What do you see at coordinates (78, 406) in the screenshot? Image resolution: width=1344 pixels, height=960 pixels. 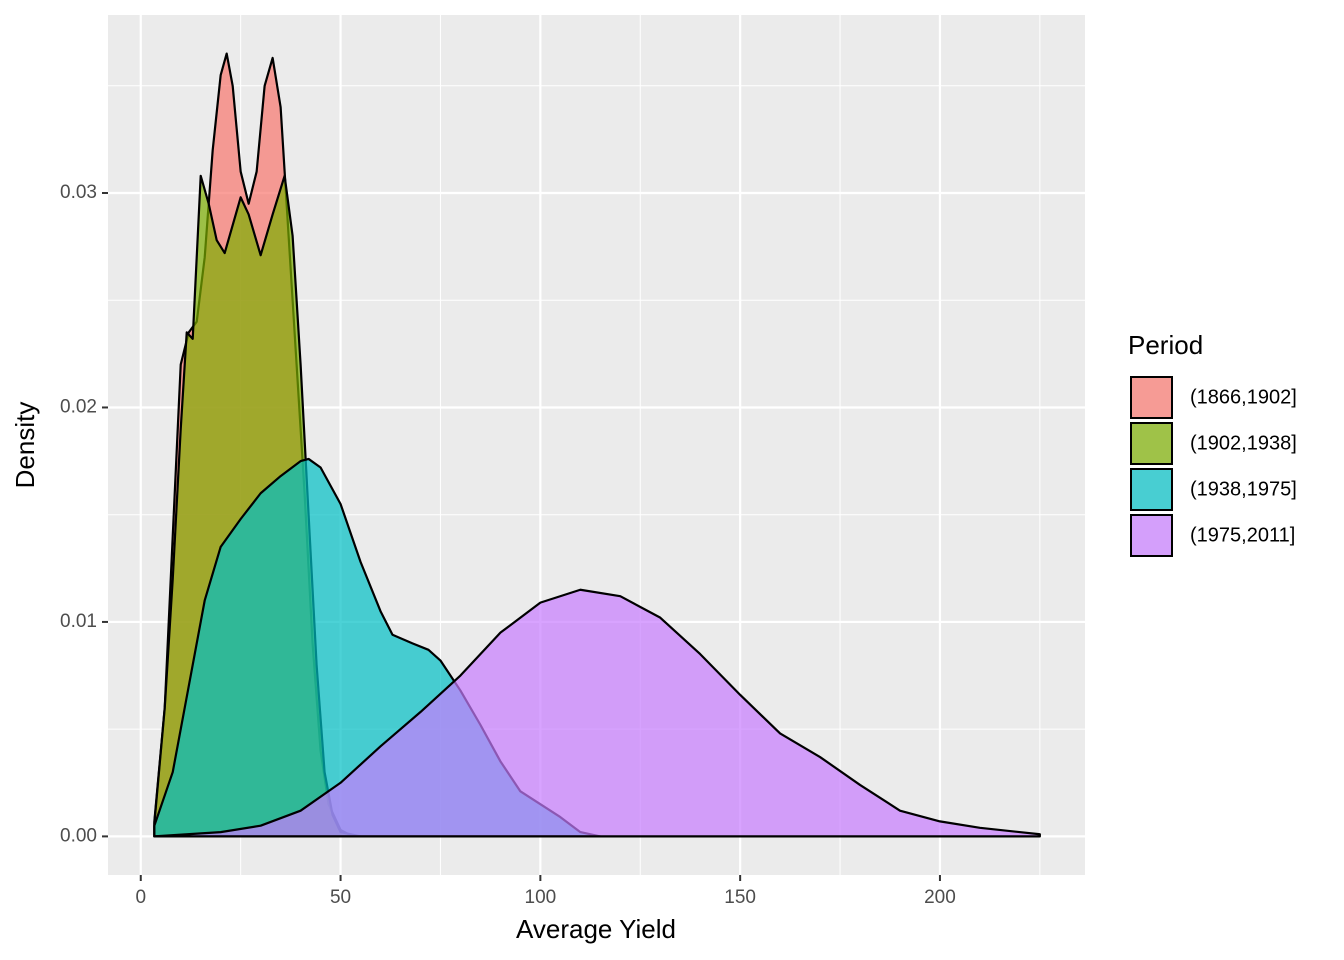 I see `y-tick-label: 0.02` at bounding box center [78, 406].